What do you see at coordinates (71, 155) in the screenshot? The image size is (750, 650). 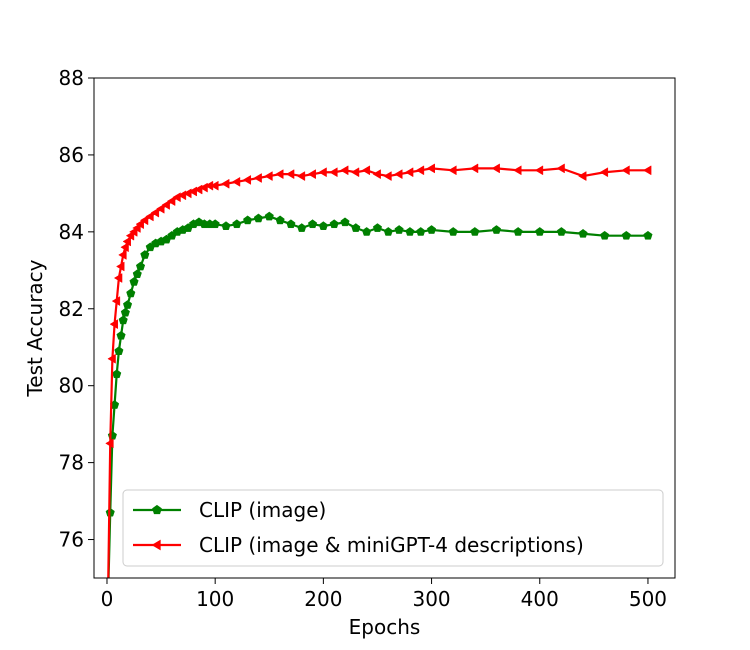 I see `y-tick-label: 86` at bounding box center [71, 155].